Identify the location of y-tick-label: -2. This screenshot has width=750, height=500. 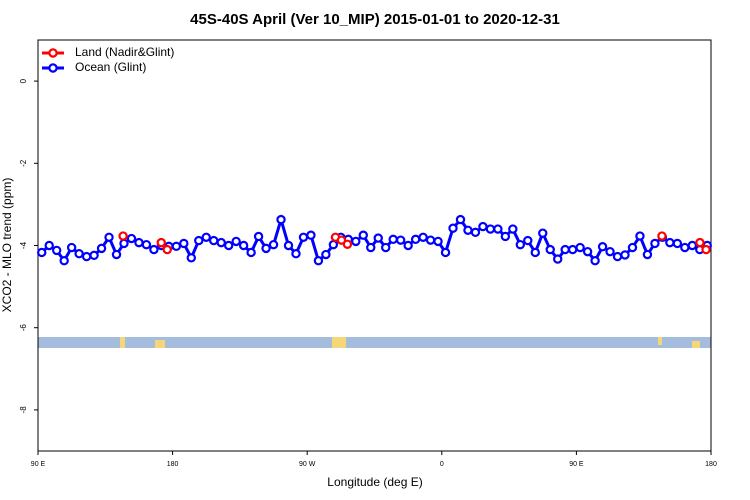
(23, 163).